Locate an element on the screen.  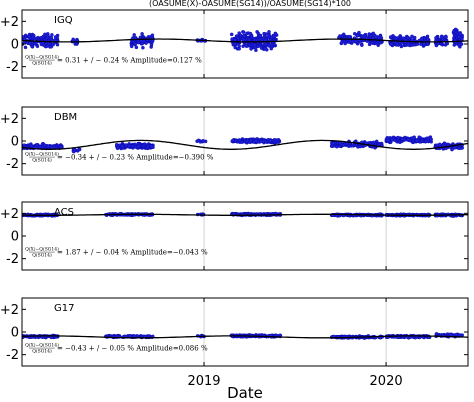
annotation-stats: = 1.87 + / − 0.04 % Amplitude=−0.043 % is located at coordinates (132, 253).